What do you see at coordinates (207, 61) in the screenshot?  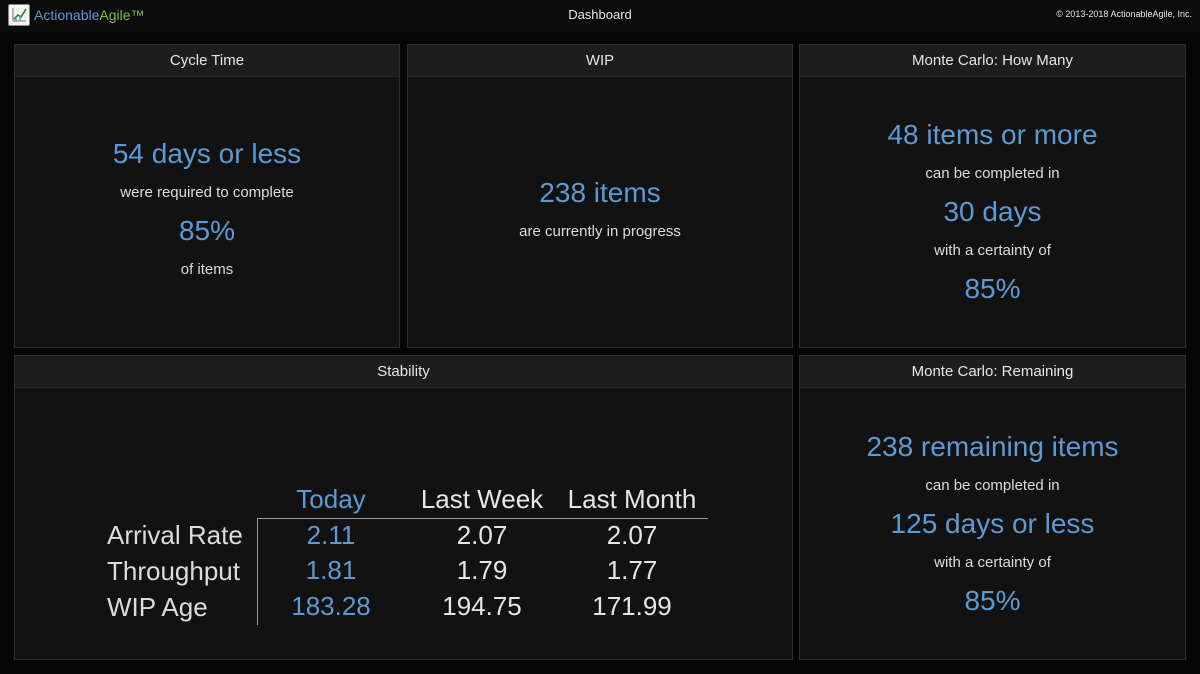 I see `cycle-time-title: Cycle Time` at bounding box center [207, 61].